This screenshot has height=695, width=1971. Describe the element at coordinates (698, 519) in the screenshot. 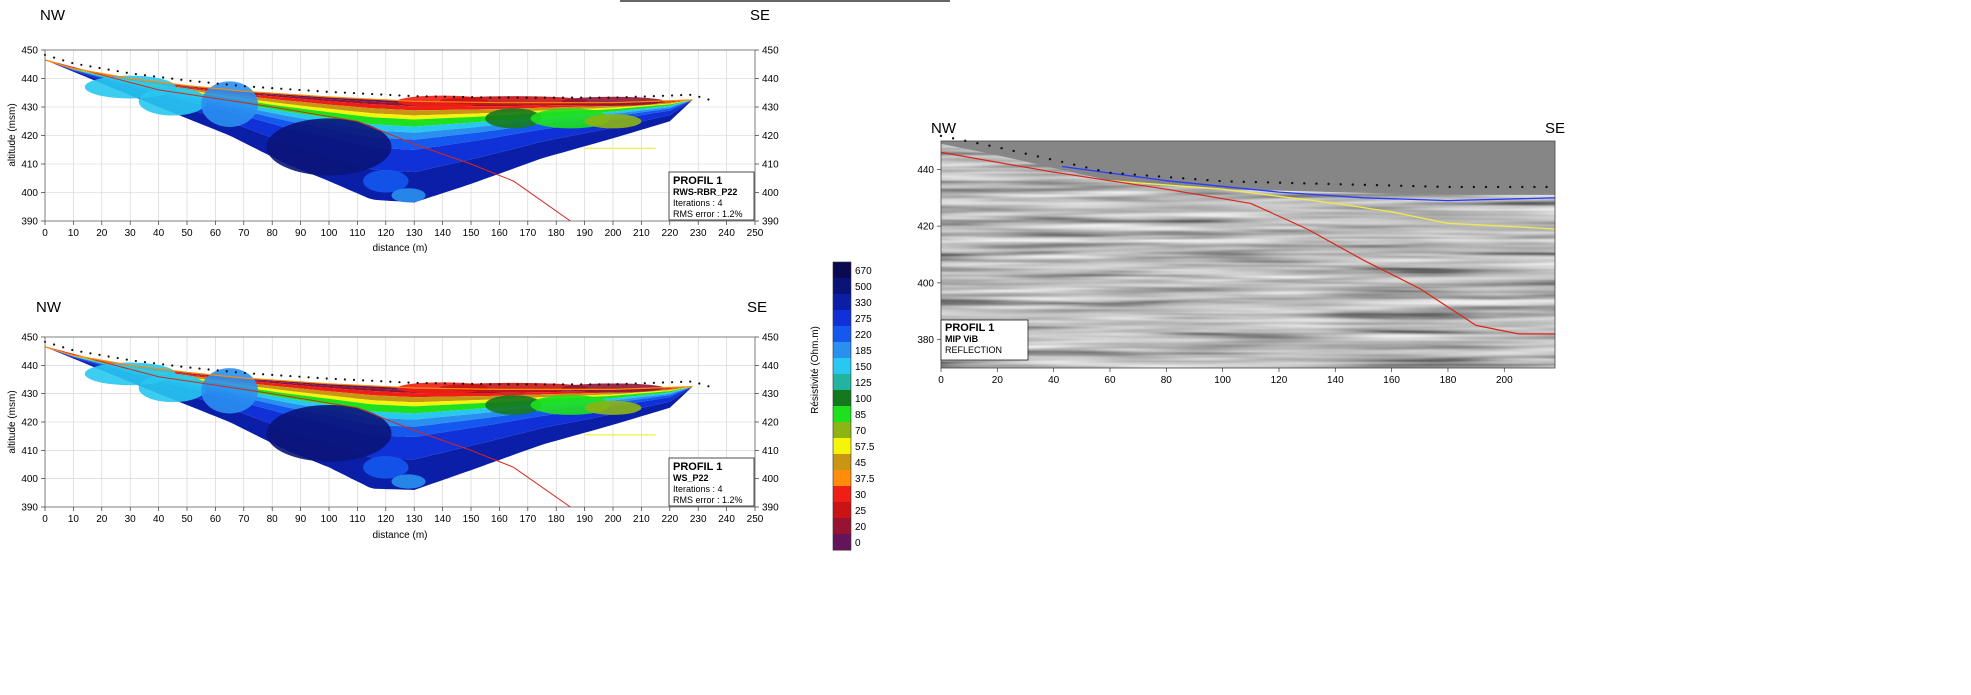

I see `x-tick-label: 230` at that location.